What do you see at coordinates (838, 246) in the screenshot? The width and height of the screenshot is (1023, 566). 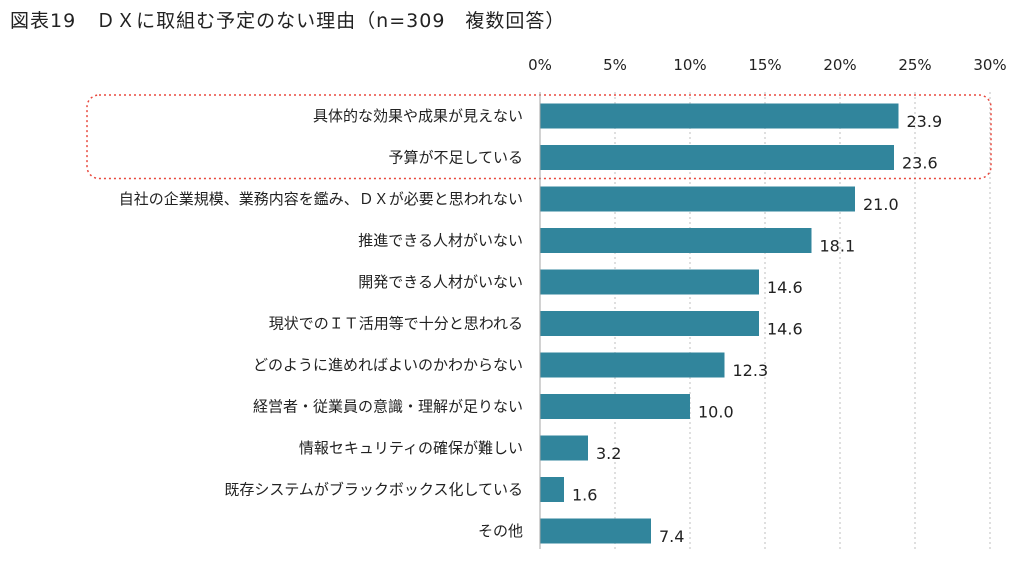 I see `data-label: 18.1` at bounding box center [838, 246].